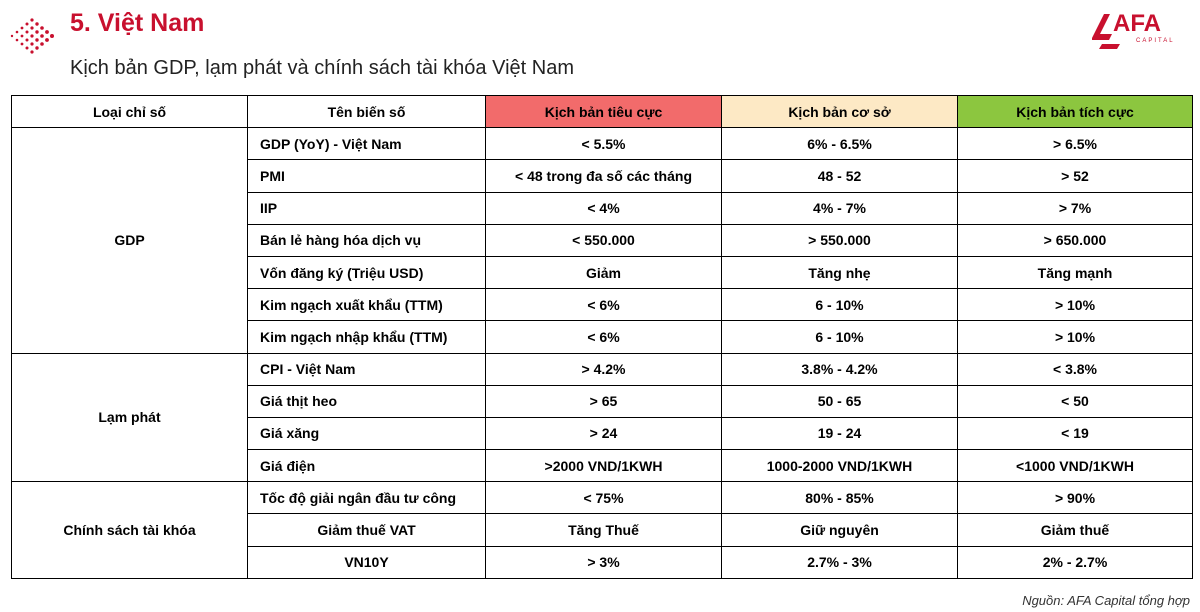  I want to click on variable-cell: Giá điện, so click(366, 466).